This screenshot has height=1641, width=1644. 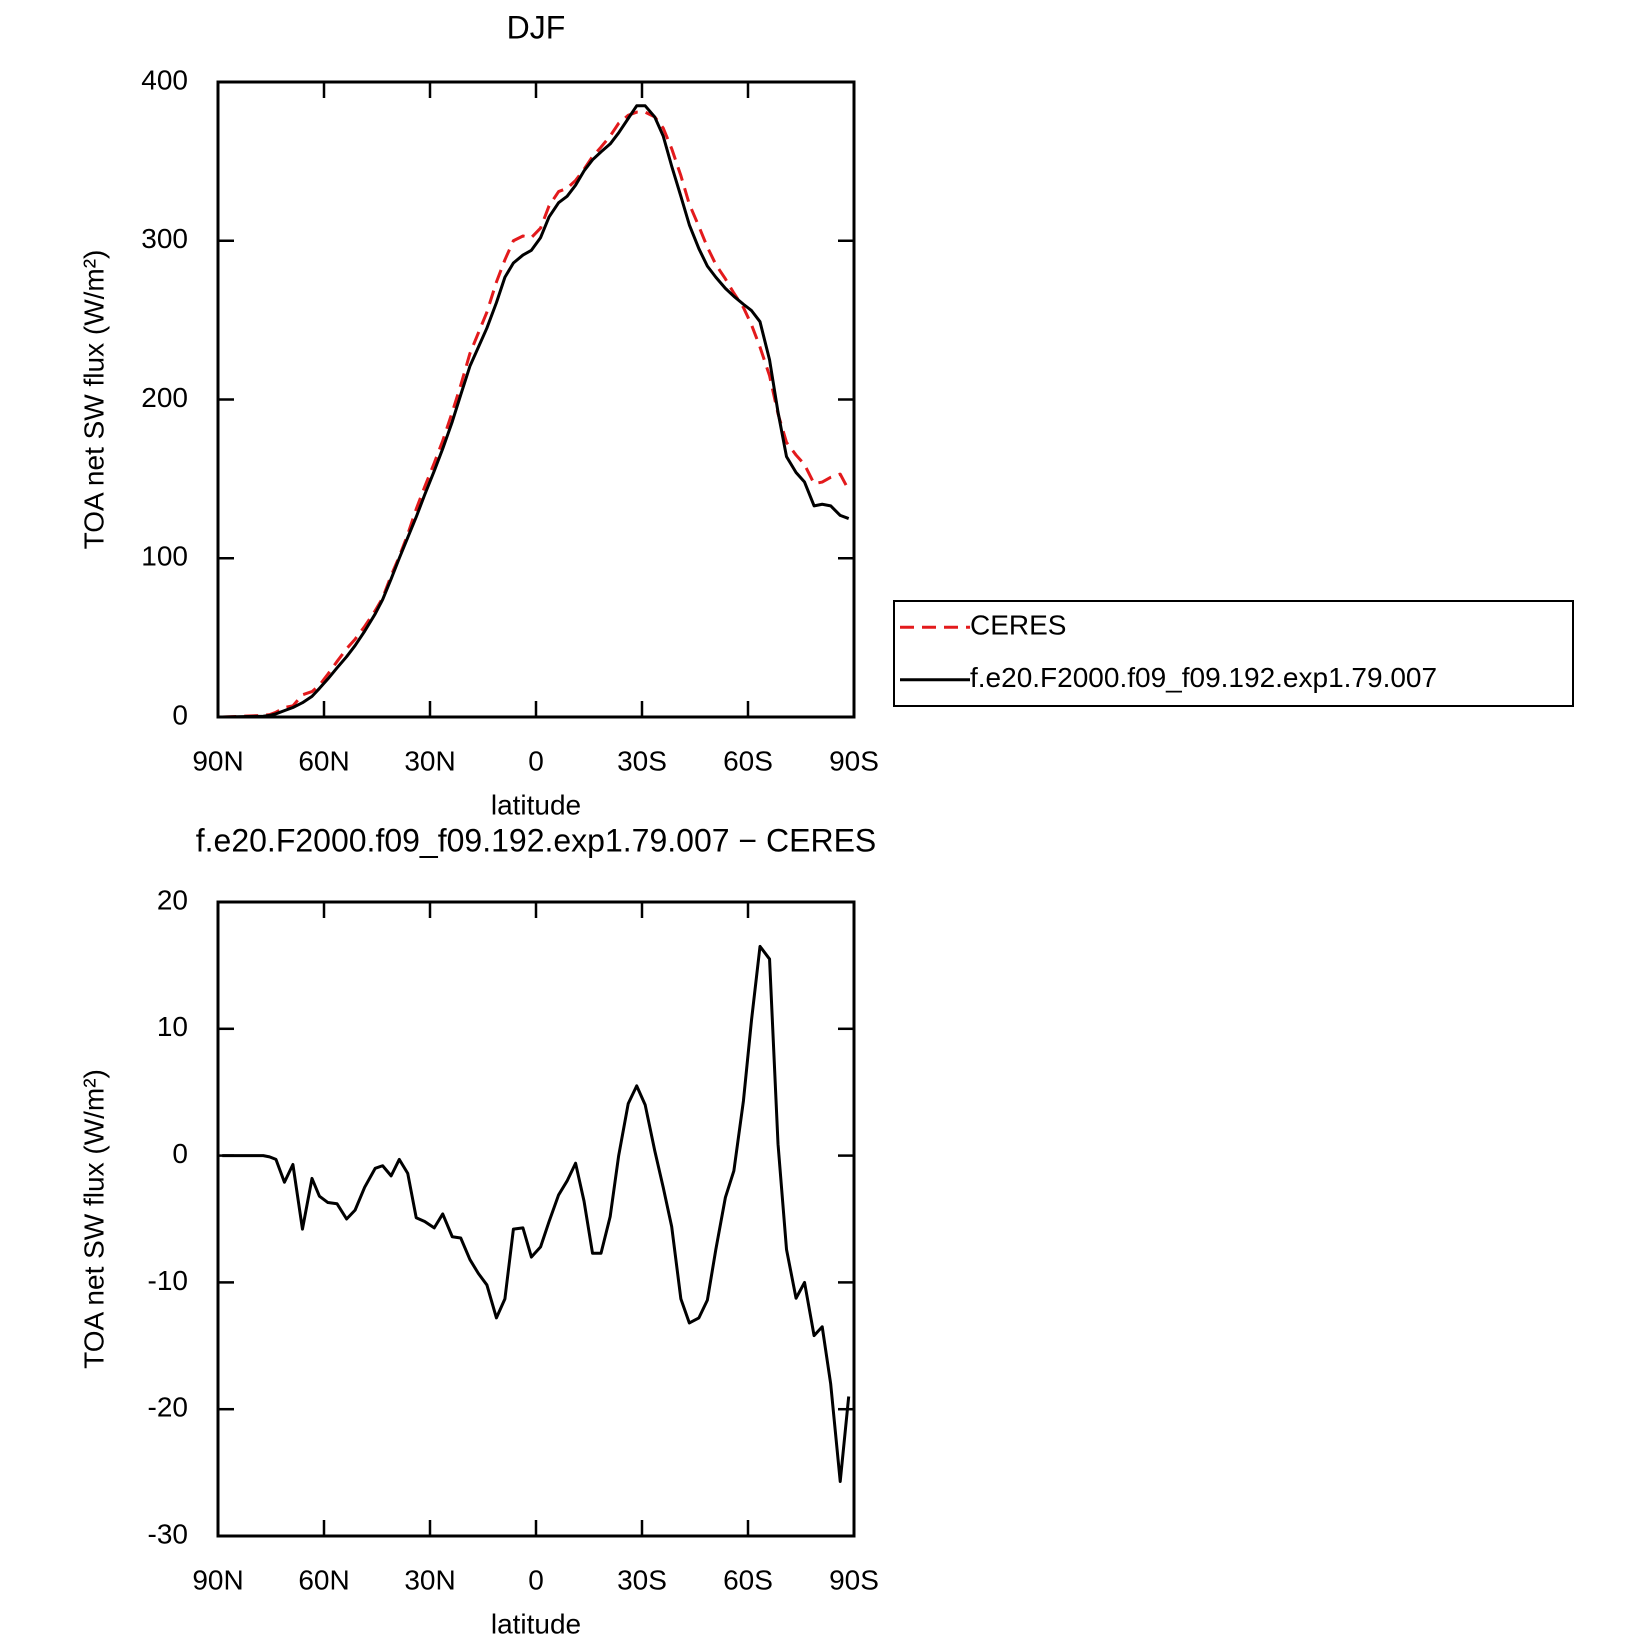 I want to click on y-tick-label: -30, so click(x=168, y=1533).